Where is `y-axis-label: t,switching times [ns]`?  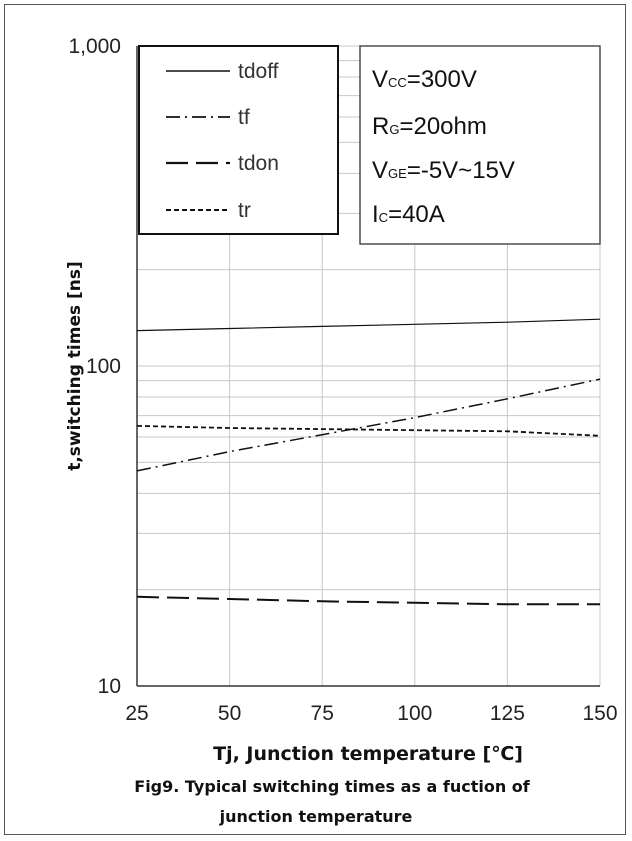 y-axis-label: t,switching times [ns] is located at coordinates (75, 366).